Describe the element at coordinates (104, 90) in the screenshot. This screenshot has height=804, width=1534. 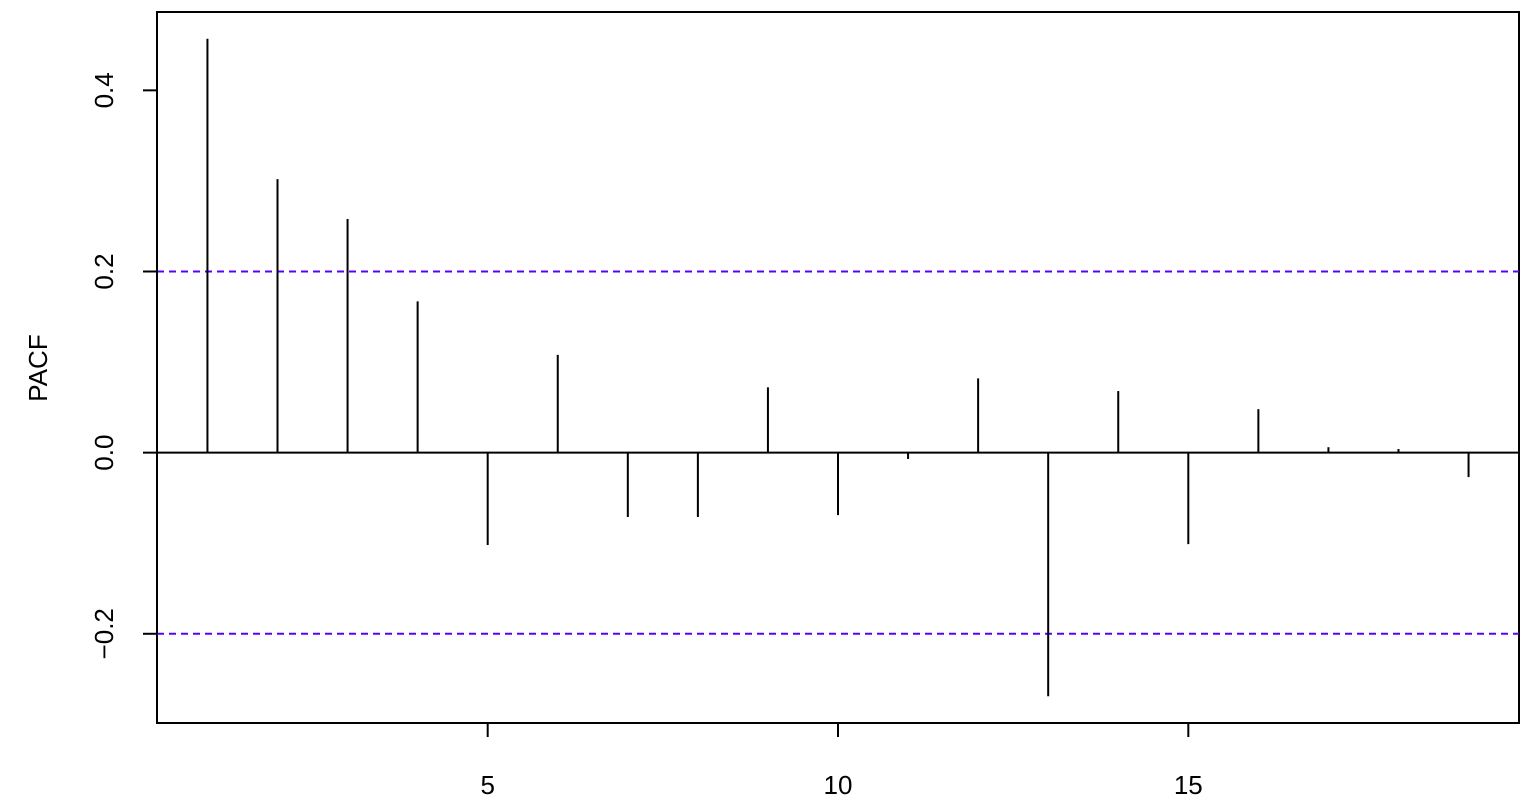
I see `y-tick-label: 0.4` at that location.